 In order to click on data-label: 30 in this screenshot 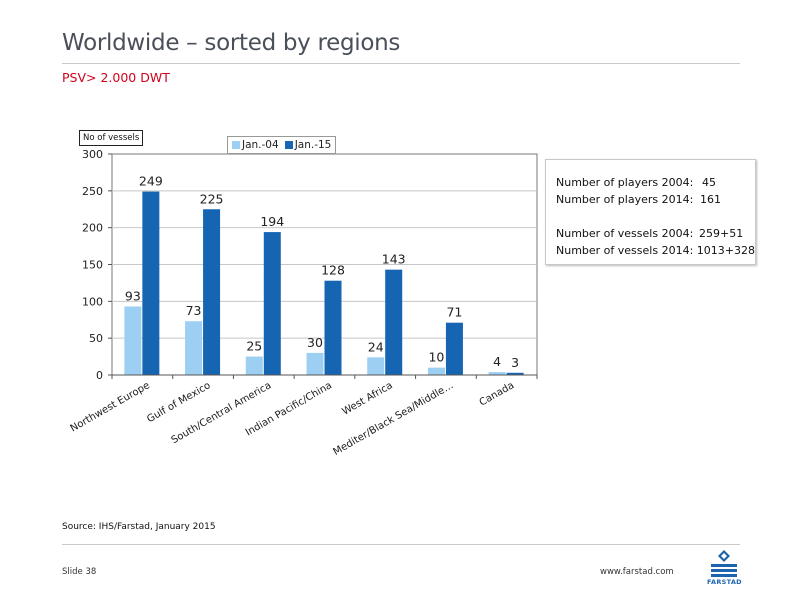, I will do `click(315, 342)`.